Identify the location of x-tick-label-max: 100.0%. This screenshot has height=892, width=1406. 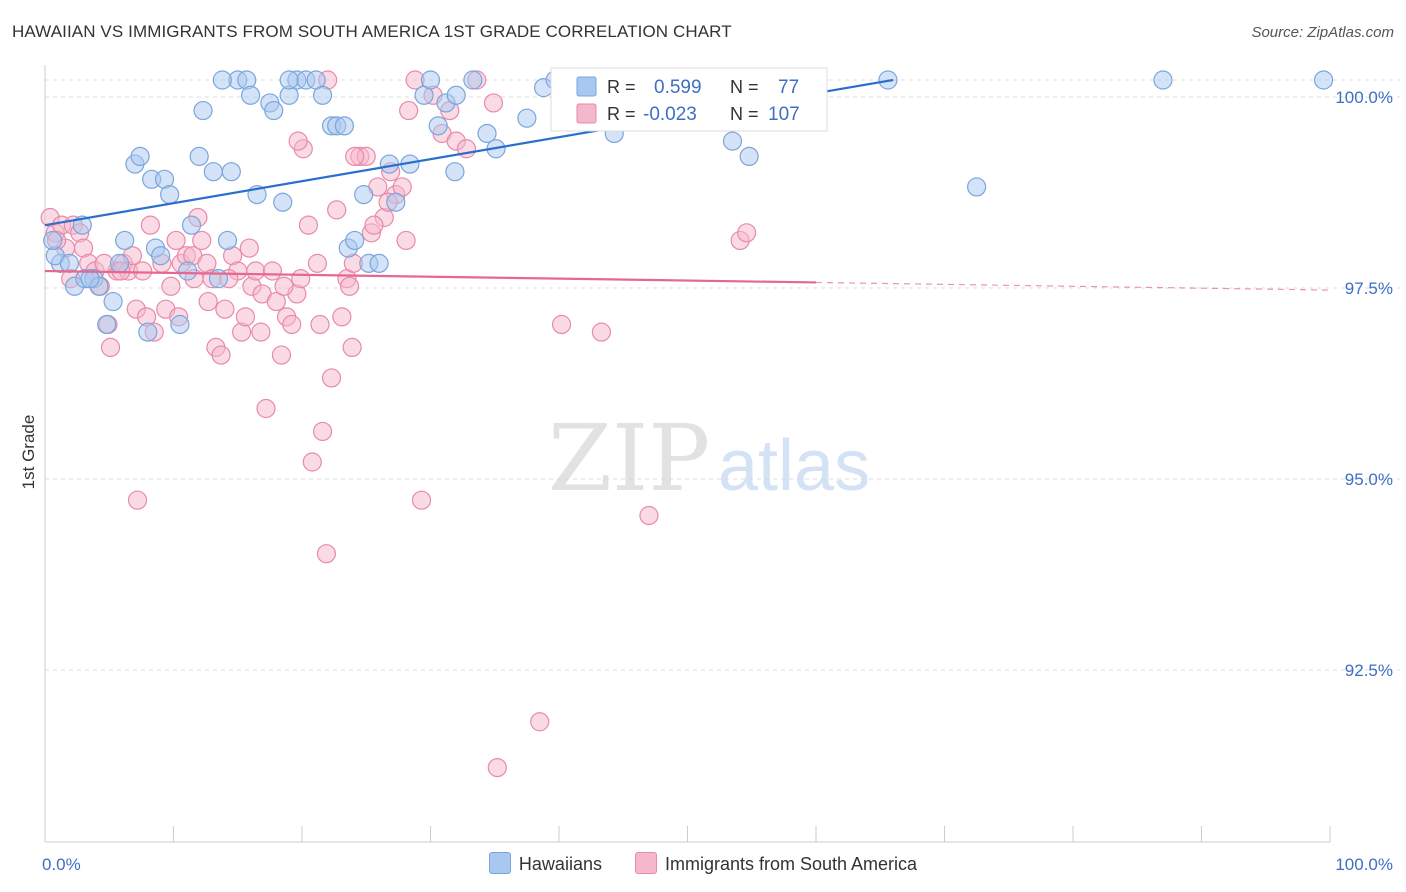
(1364, 864).